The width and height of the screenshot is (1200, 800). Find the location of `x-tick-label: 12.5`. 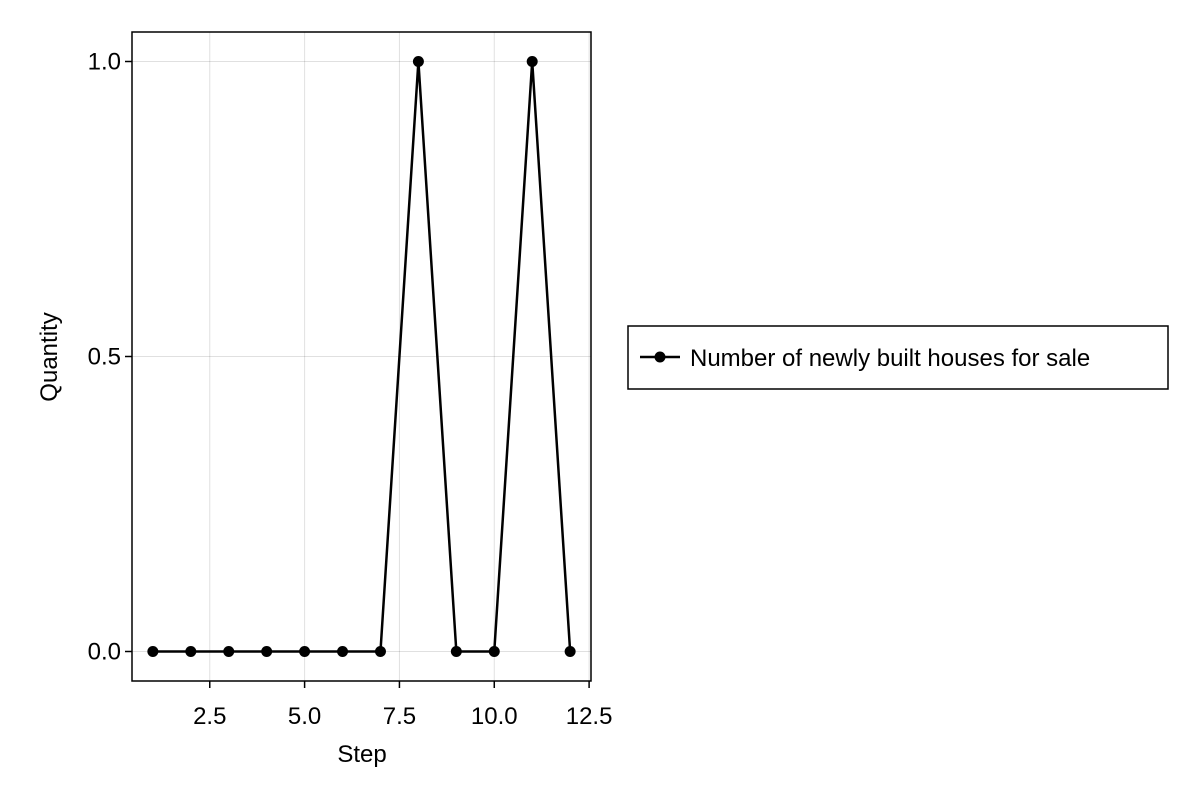

x-tick-label: 12.5 is located at coordinates (589, 716).